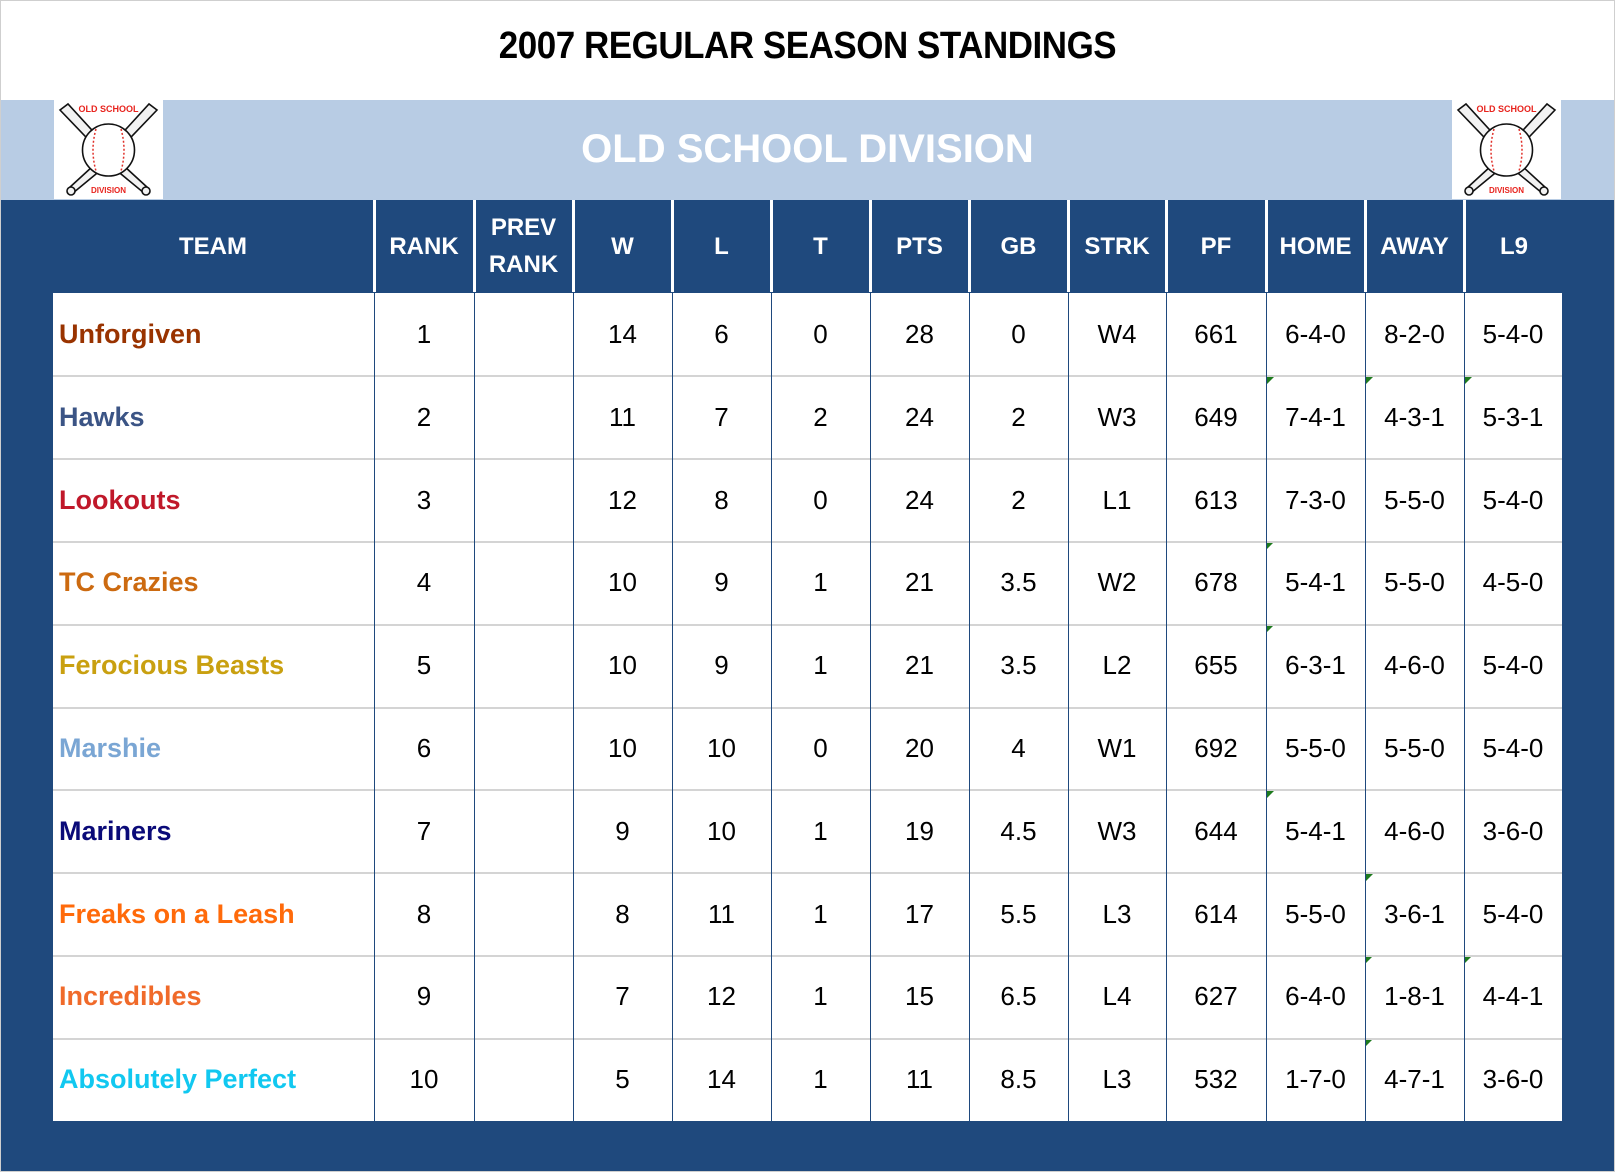 This screenshot has width=1615, height=1172. What do you see at coordinates (1018, 1079) in the screenshot?
I see `games-behind-cell: 8.5` at bounding box center [1018, 1079].